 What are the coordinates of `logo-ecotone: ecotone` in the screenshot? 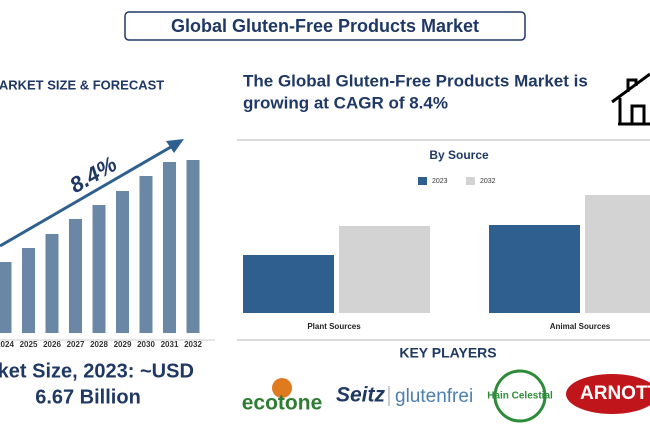 It's located at (282, 396).